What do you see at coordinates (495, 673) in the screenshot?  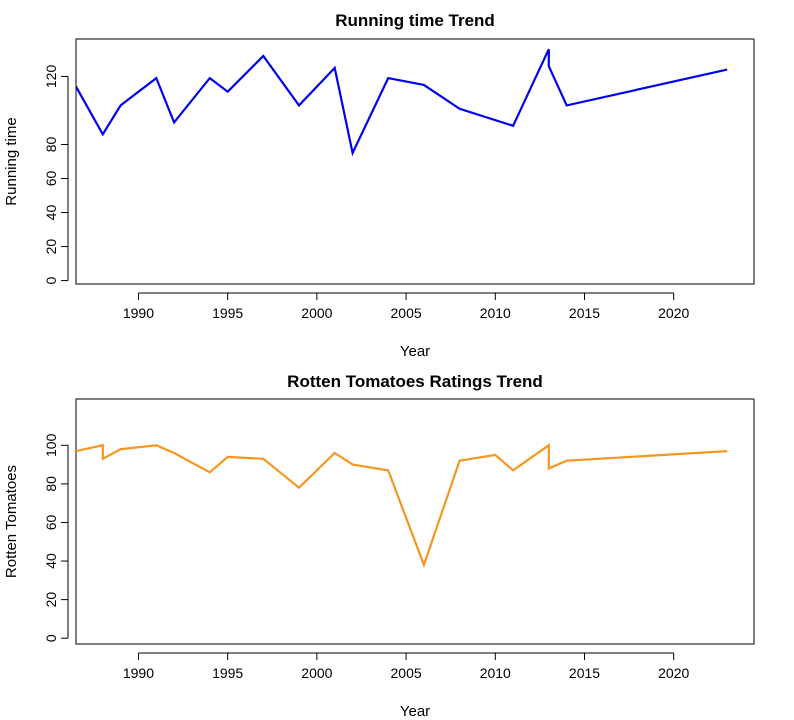 I see `rotten-tomatoes-x-tick-label: 2010` at bounding box center [495, 673].